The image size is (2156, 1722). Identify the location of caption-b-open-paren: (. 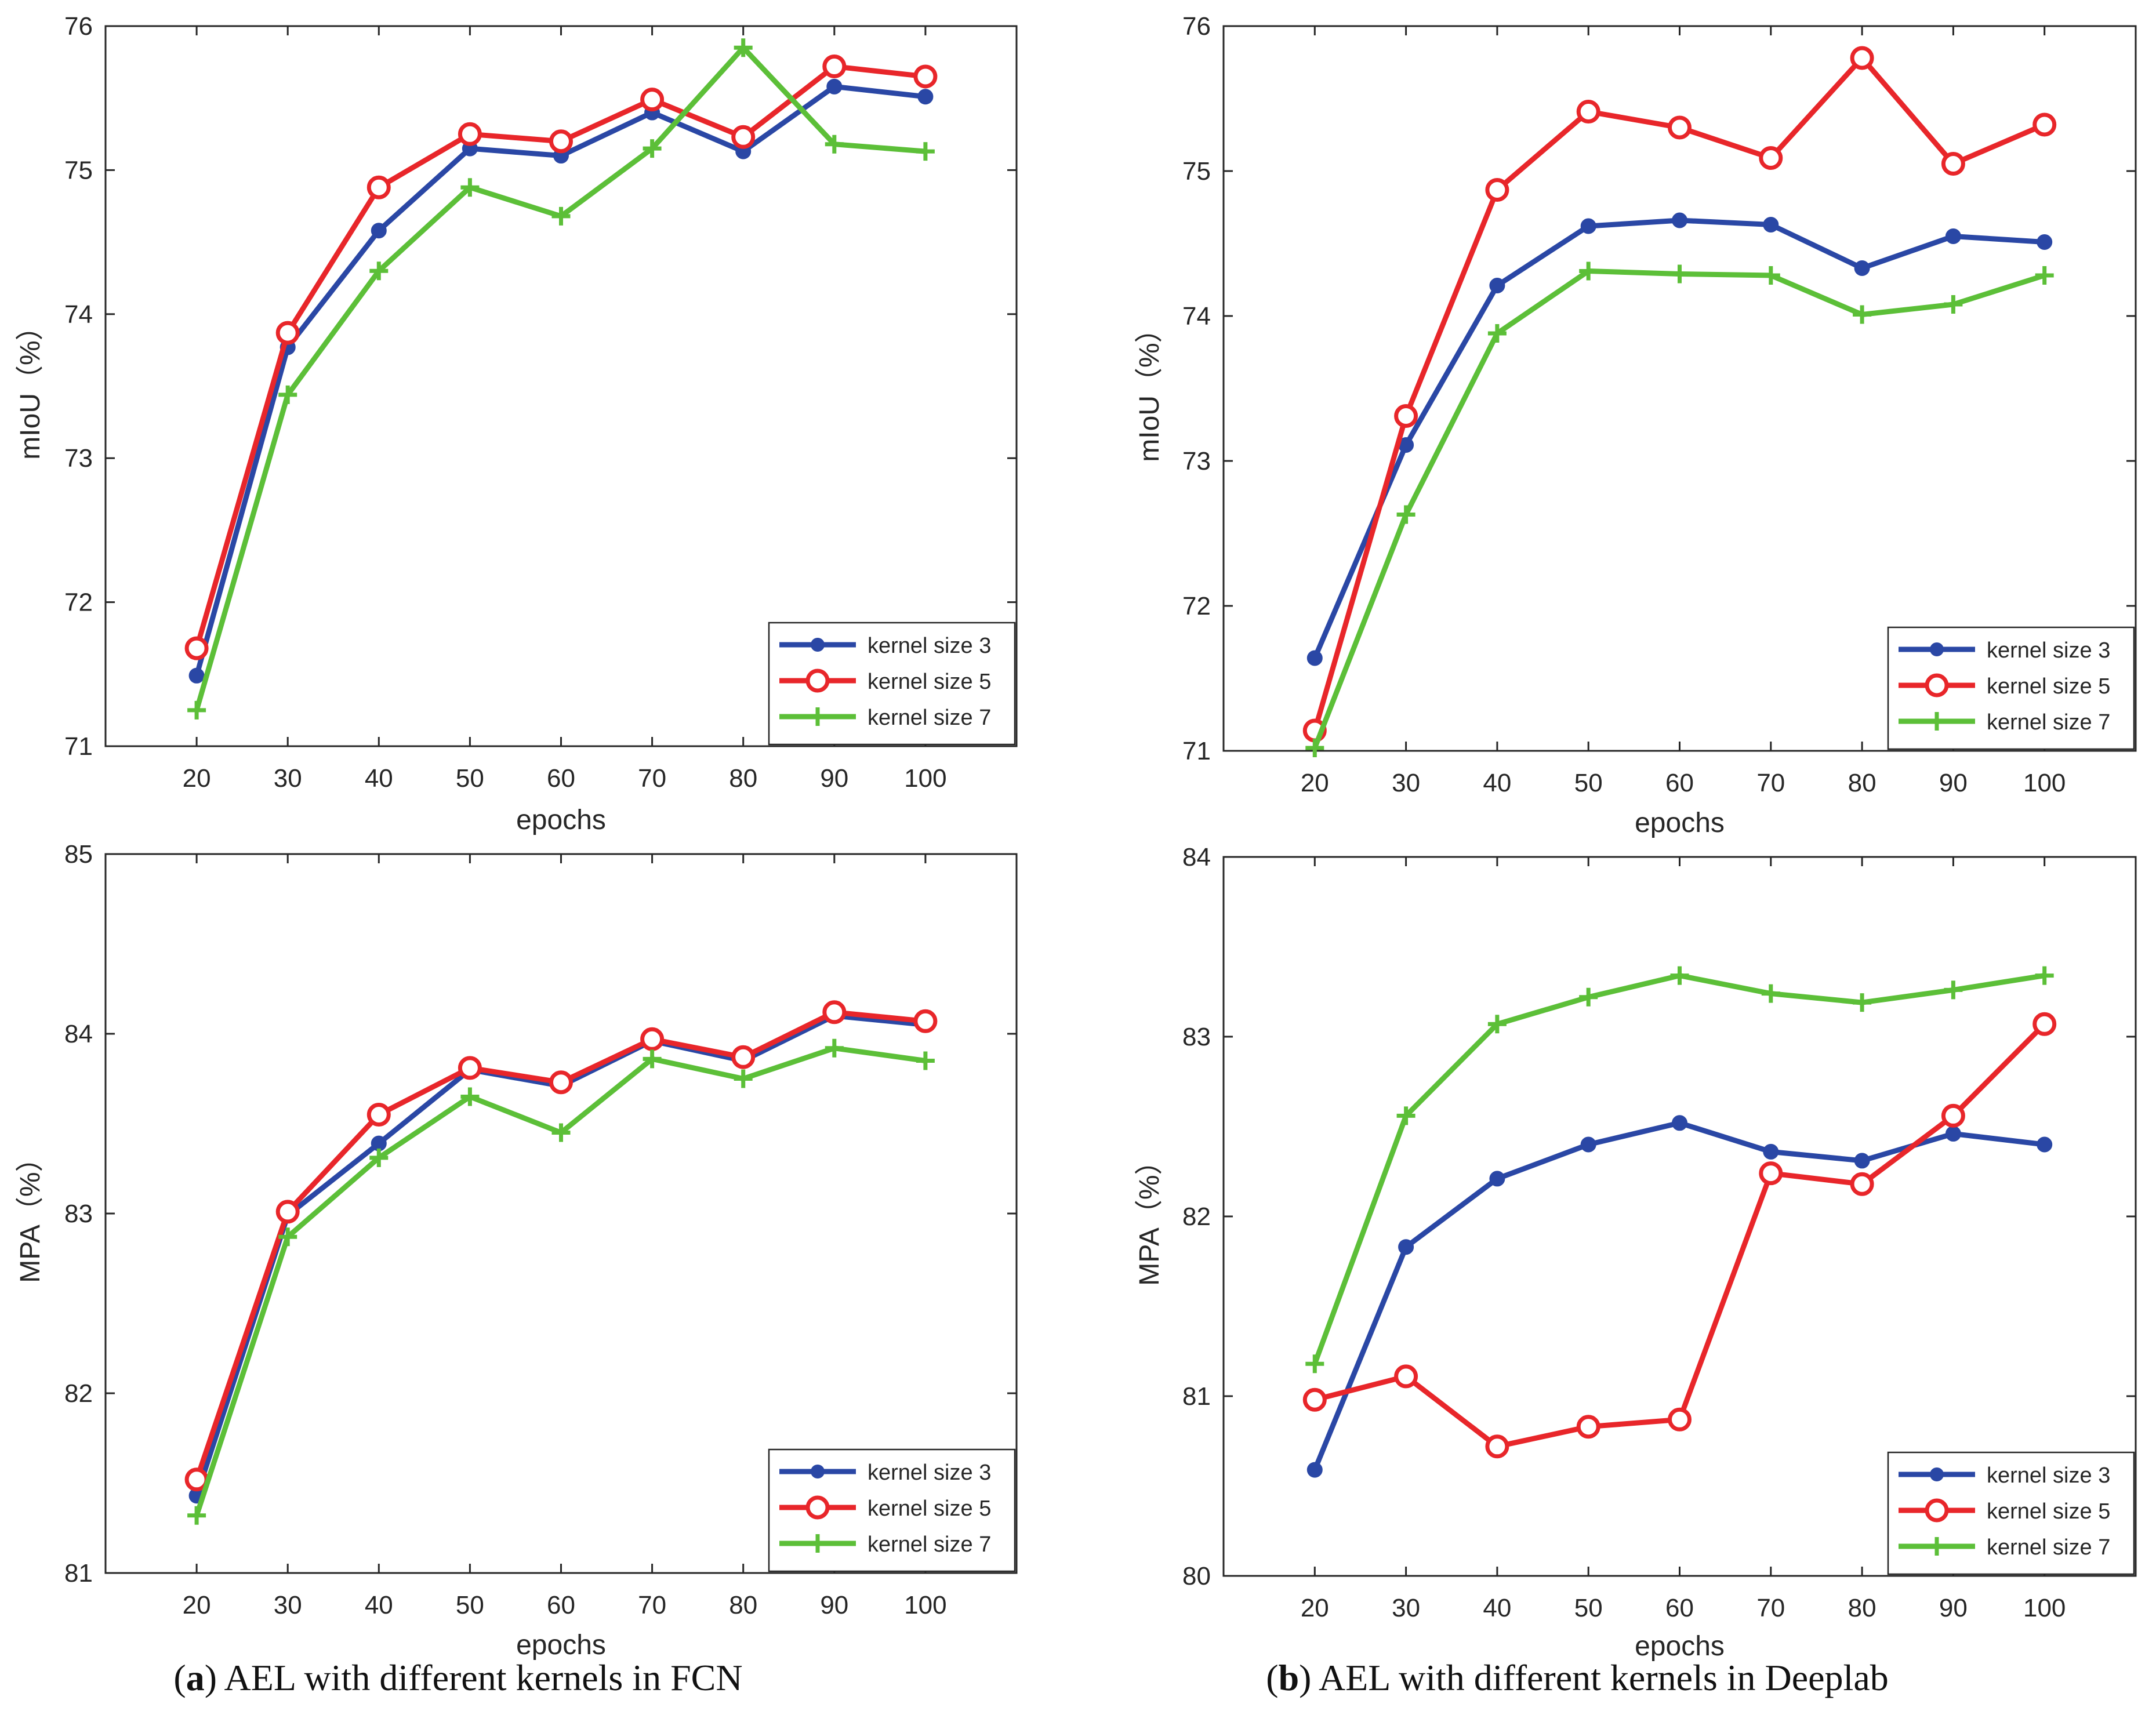
(1272, 1677).